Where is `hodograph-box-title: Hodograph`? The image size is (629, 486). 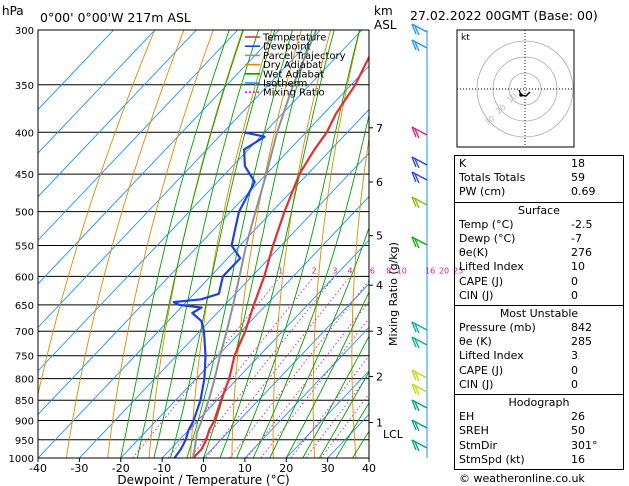 hodograph-box-title: Hodograph is located at coordinates (539, 402).